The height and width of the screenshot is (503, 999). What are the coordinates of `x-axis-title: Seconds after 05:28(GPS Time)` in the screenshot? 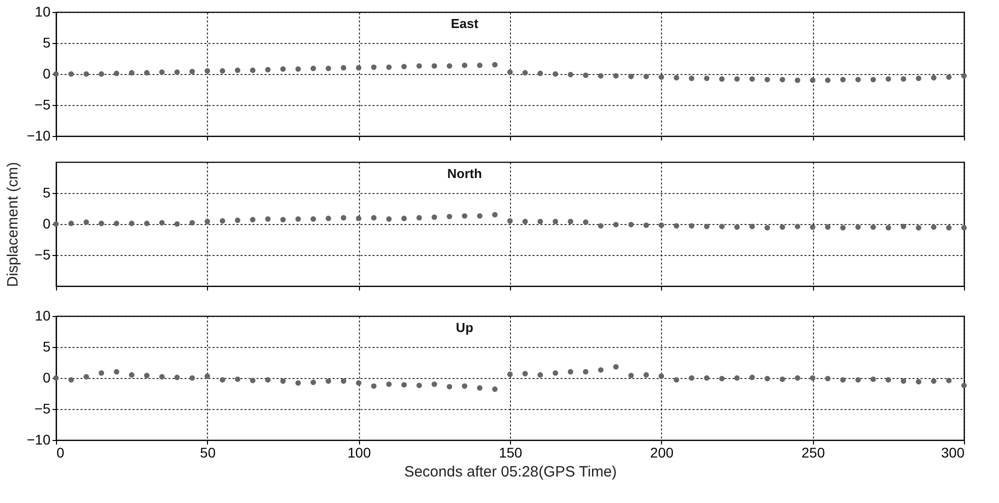 It's located at (510, 472).